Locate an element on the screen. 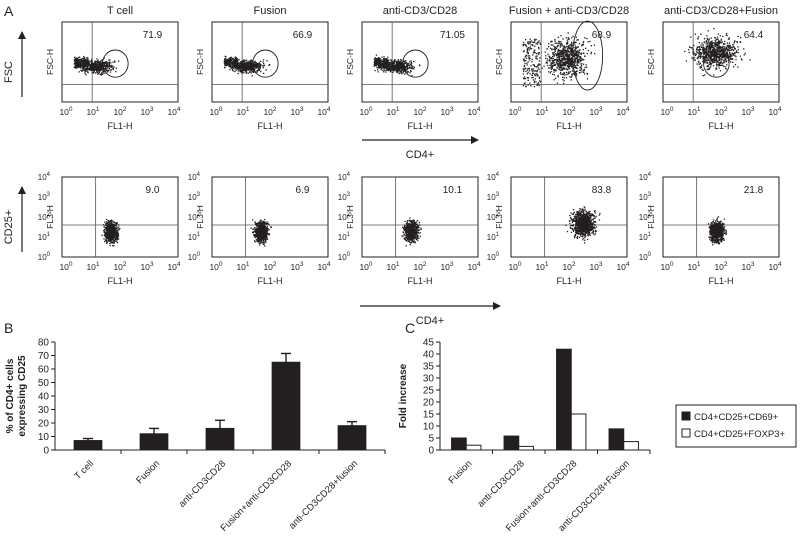 The width and height of the screenshot is (800, 543). panel-label-c: C is located at coordinates (410, 328).